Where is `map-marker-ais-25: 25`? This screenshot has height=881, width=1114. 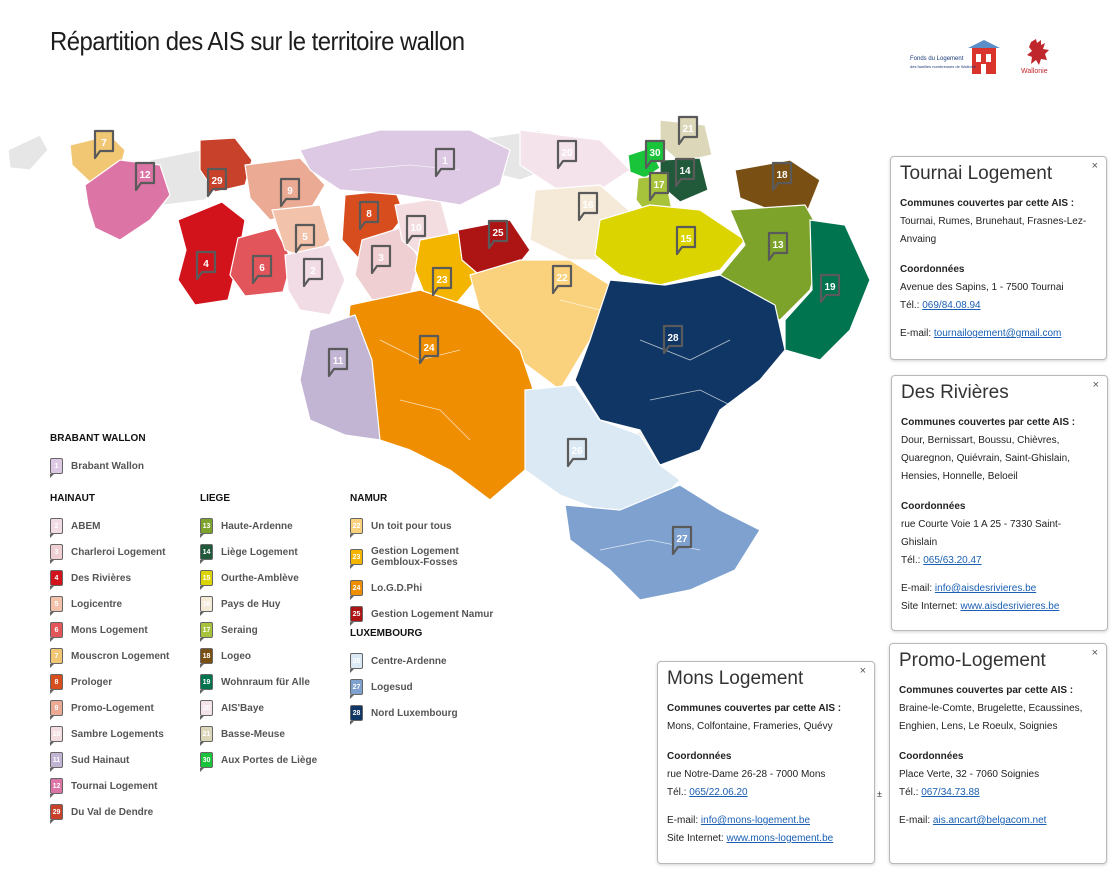
map-marker-ais-25: 25 is located at coordinates (498, 234).